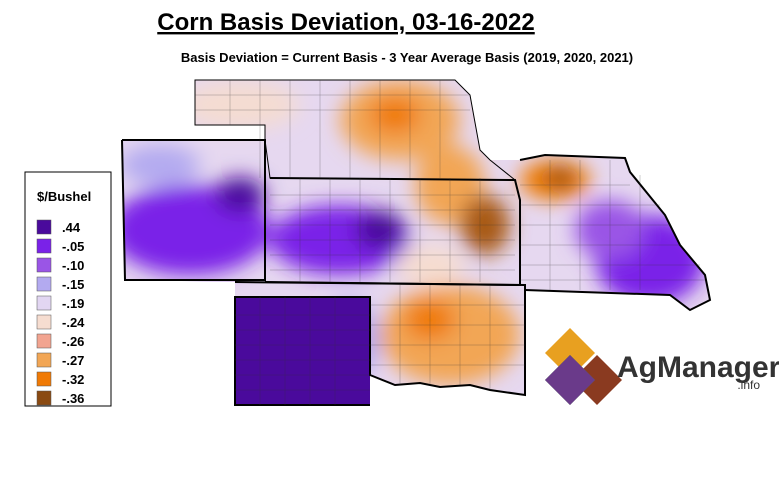 Image resolution: width=779 pixels, height=481 pixels. Describe the element at coordinates (71, 227) in the screenshot. I see `legend-label: .44` at that location.